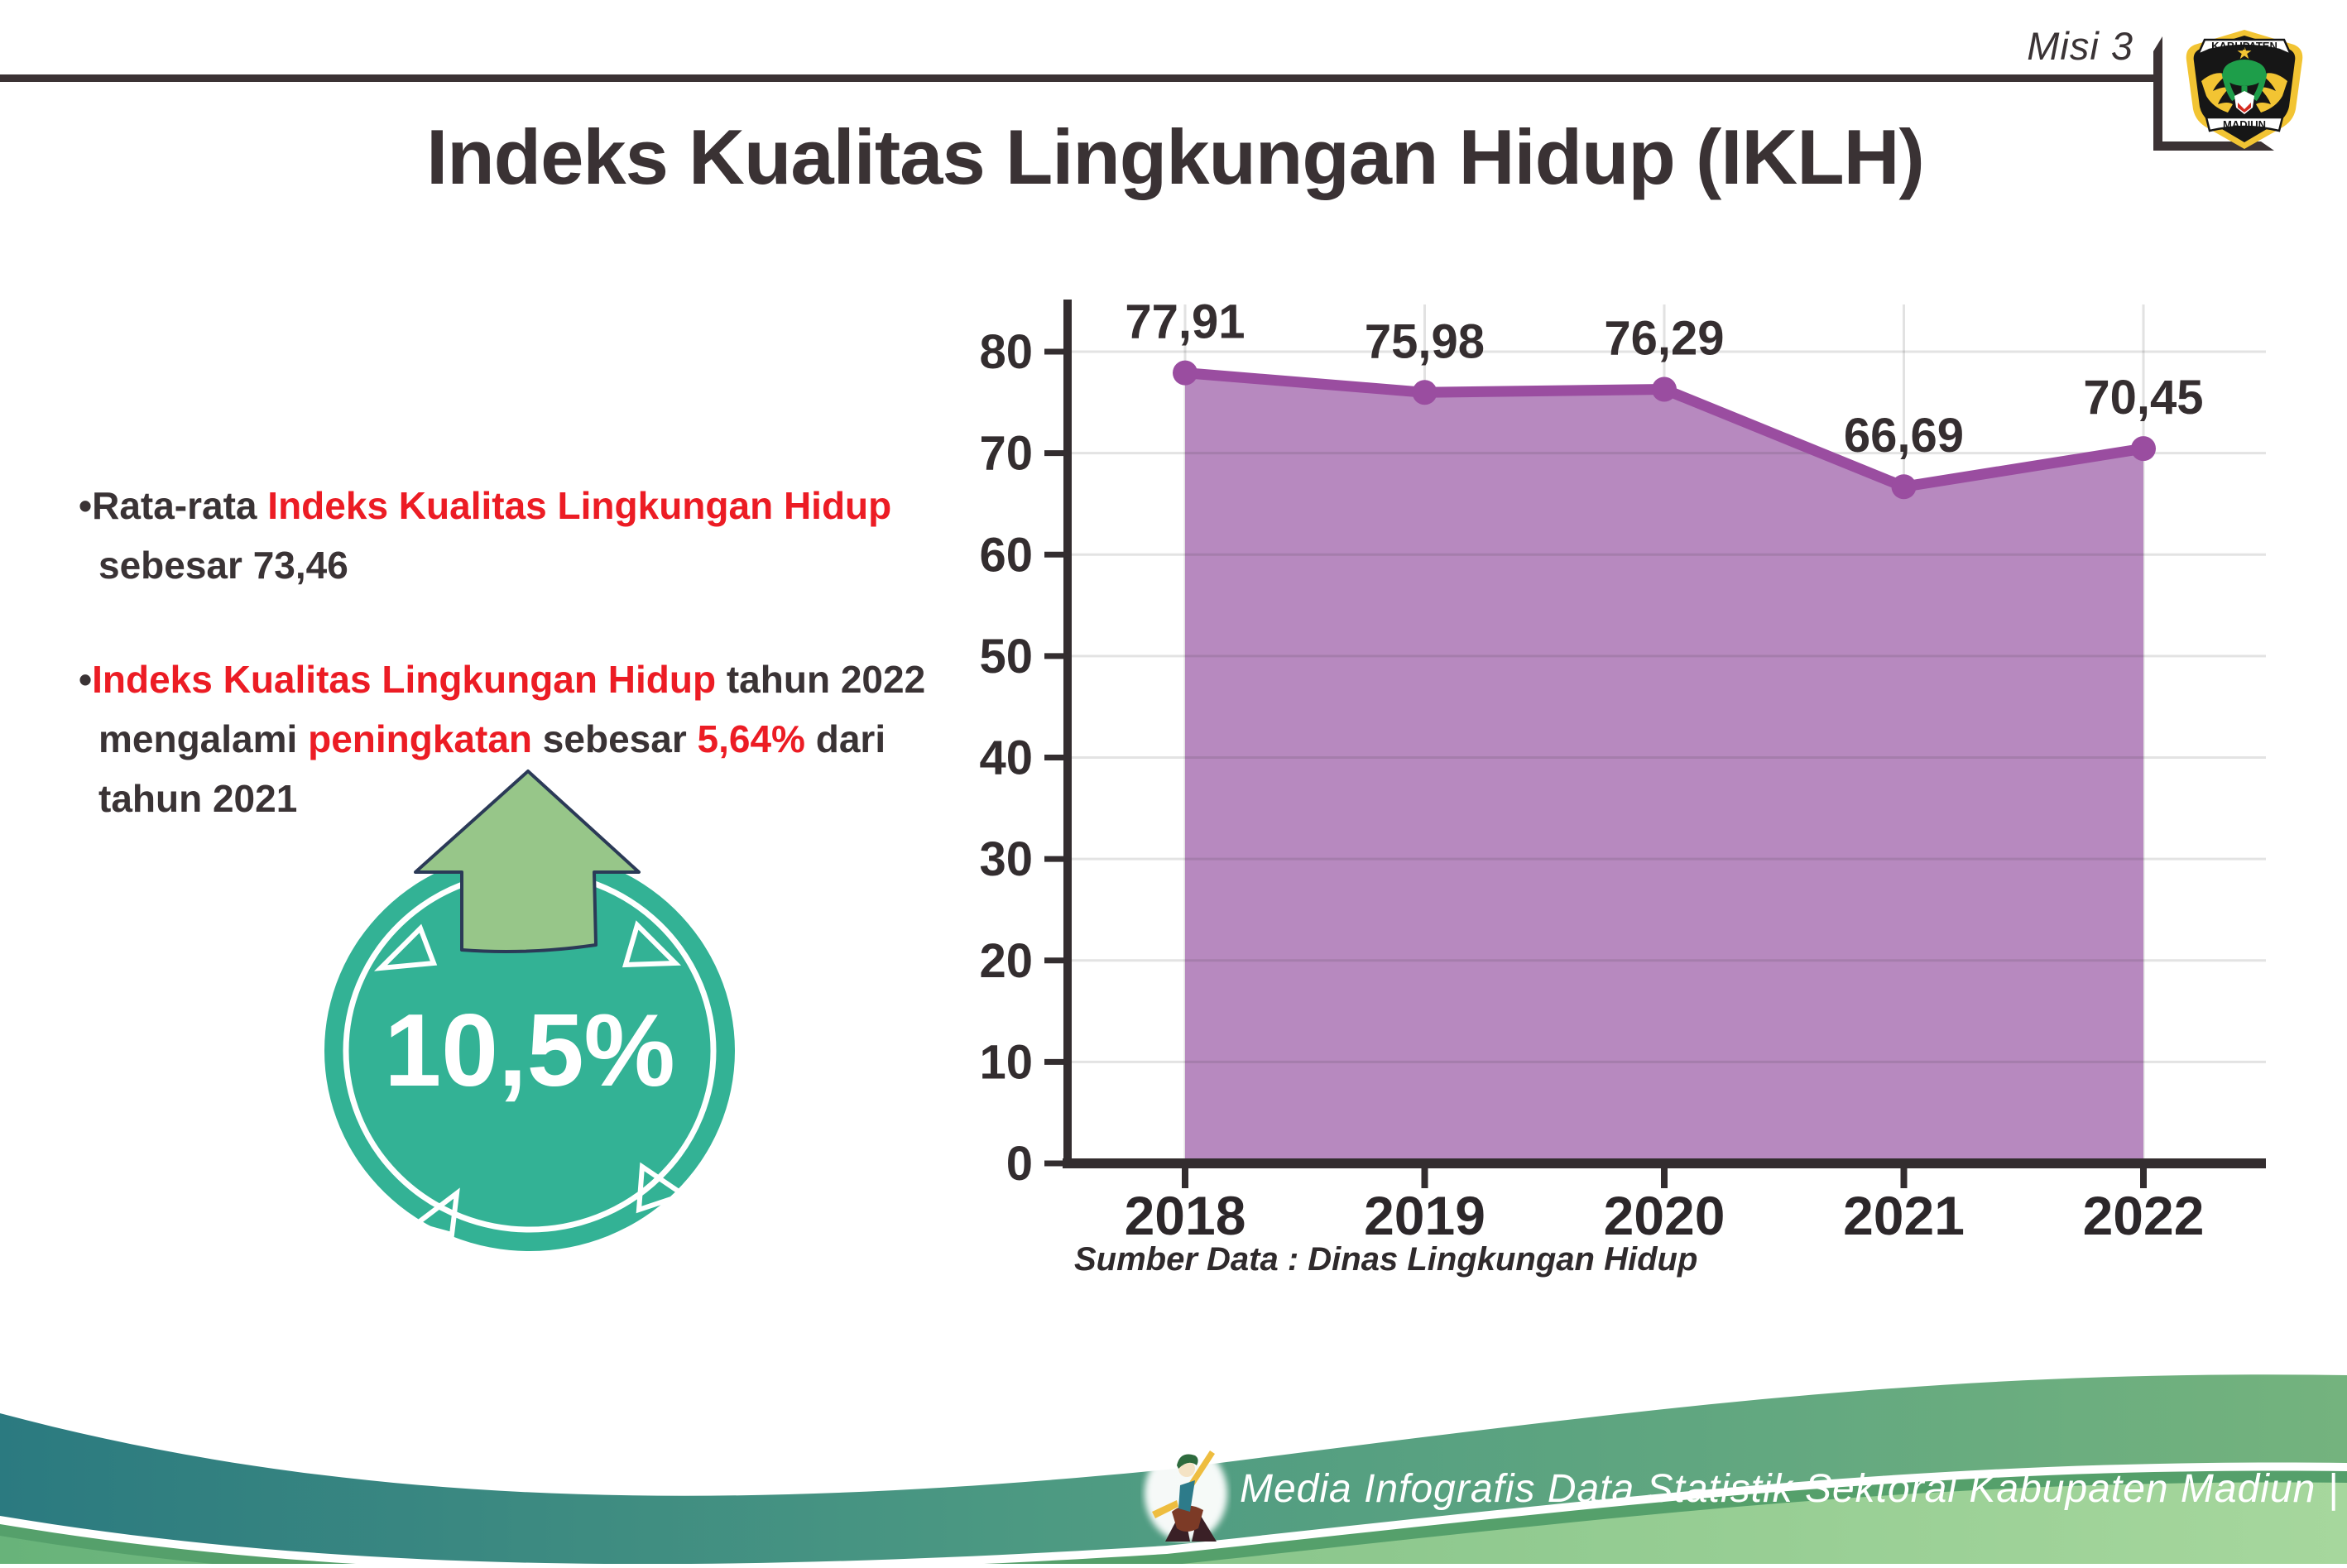 The height and width of the screenshot is (1568, 2347). What do you see at coordinates (1187, 1462) in the screenshot?
I see `mascot-cap` at bounding box center [1187, 1462].